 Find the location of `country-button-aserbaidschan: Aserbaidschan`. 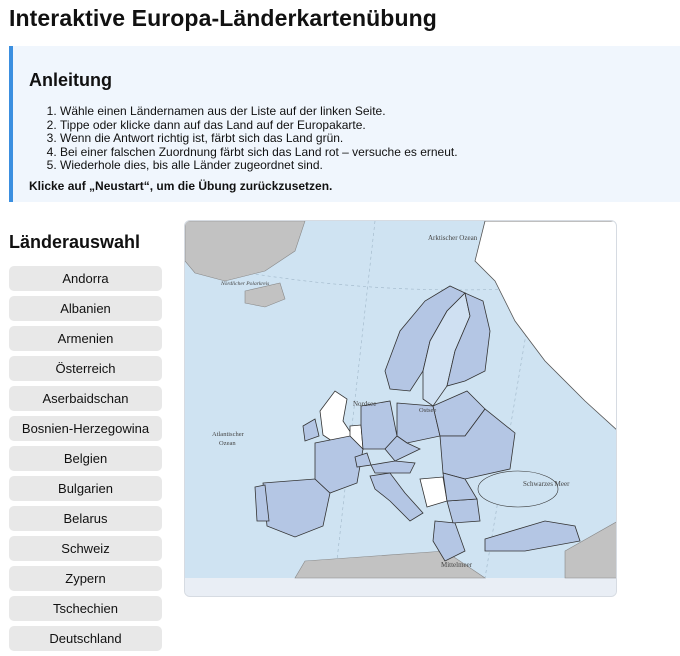

country-button-aserbaidschan: Aserbaidschan is located at coordinates (85, 398).